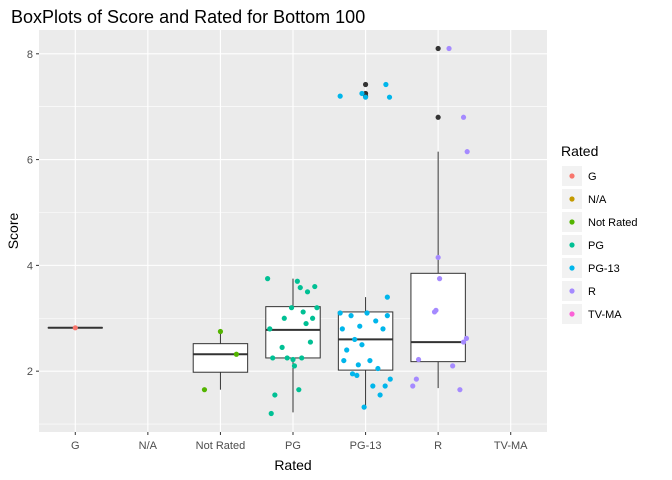 The width and height of the screenshot is (672, 480). Describe the element at coordinates (579, 291) in the screenshot. I see `legend-item: R` at that location.